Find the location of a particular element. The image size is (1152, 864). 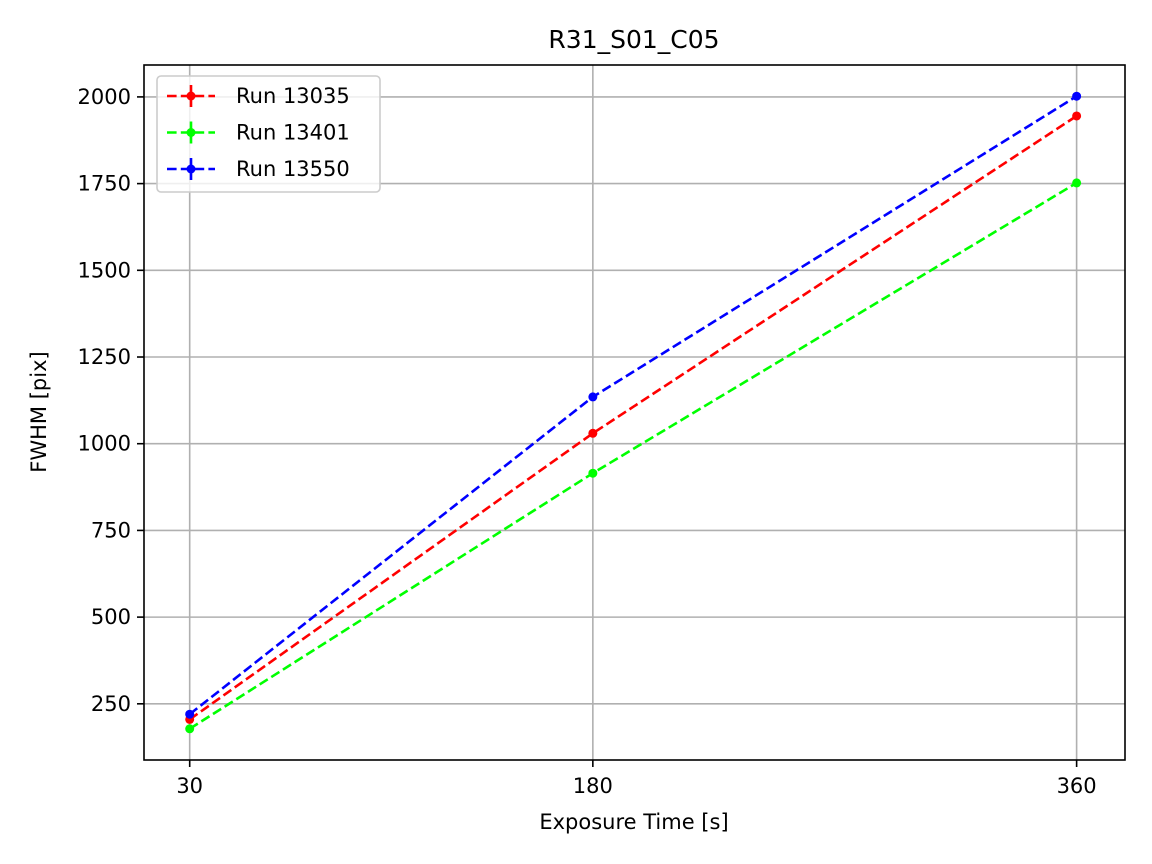

legend-item: Run 13035 is located at coordinates (258, 96).